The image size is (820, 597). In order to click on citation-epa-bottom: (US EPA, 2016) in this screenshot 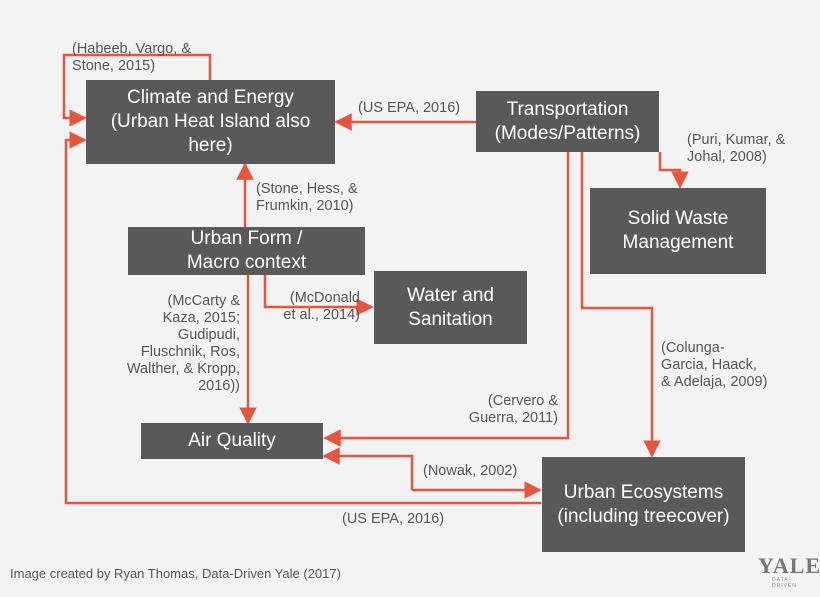, I will do `click(393, 519)`.